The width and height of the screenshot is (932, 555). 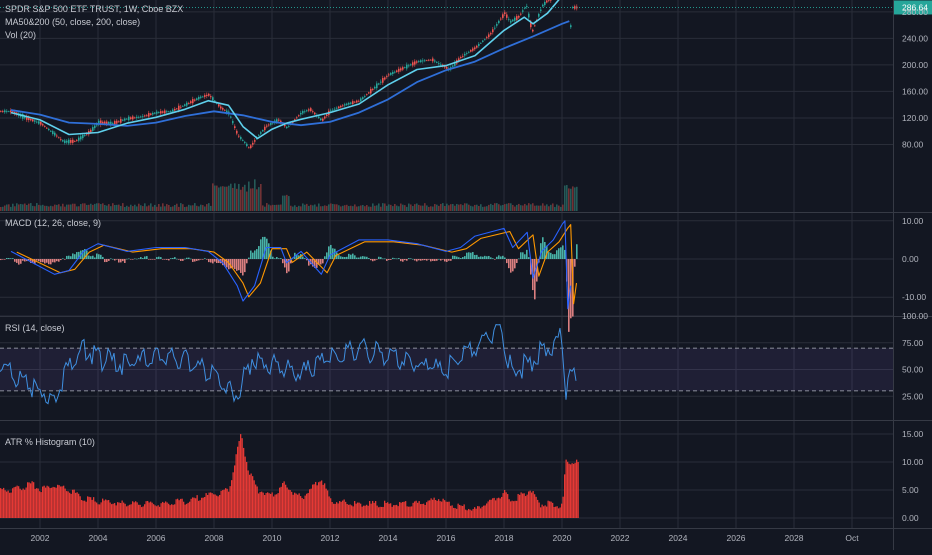 I want to click on volume-indicator-label: Vol (20), so click(x=21, y=35).